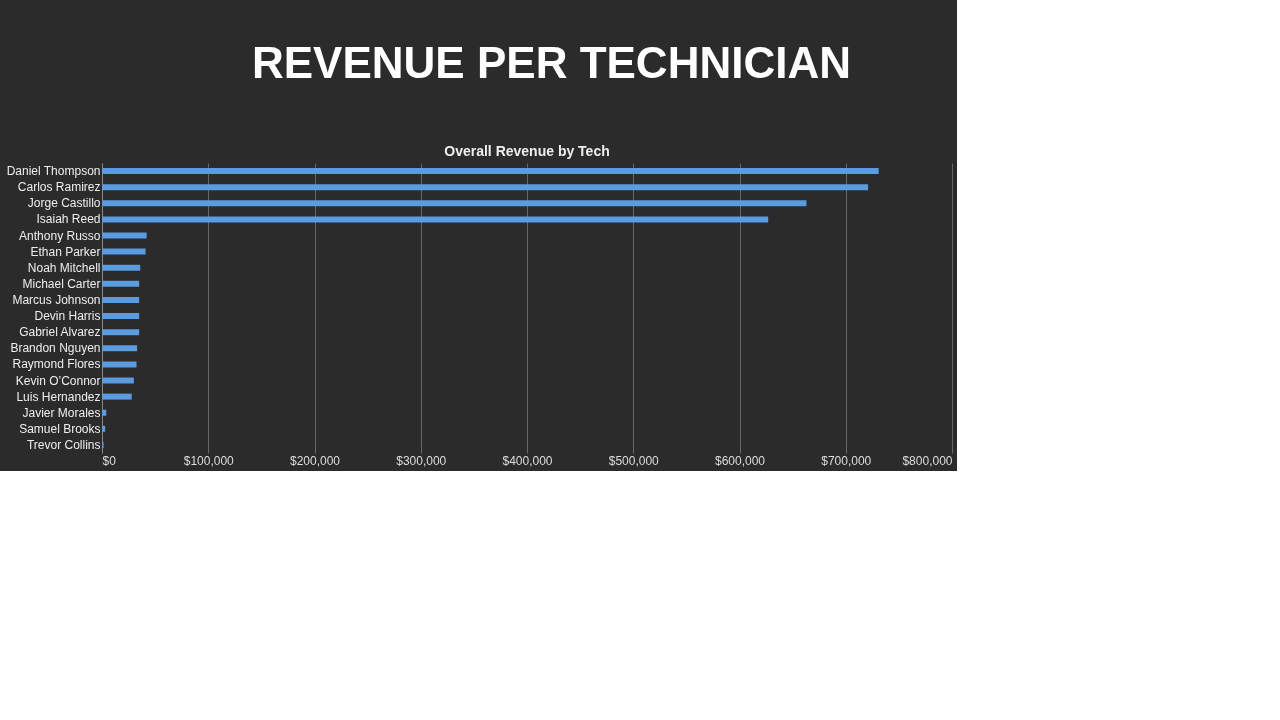  I want to click on x-tick-label: $300,000, so click(421, 460).